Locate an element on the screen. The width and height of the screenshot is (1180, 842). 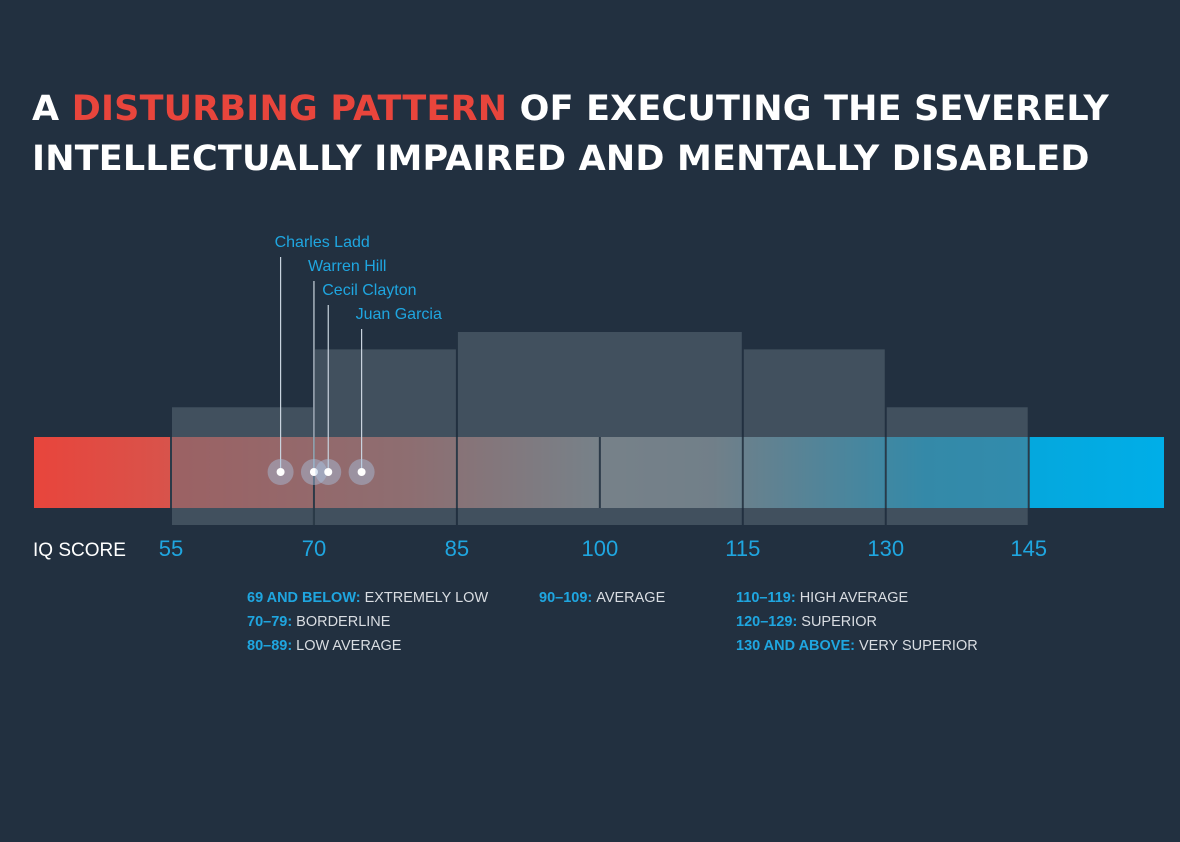
tick-label: 115 is located at coordinates (742, 548).